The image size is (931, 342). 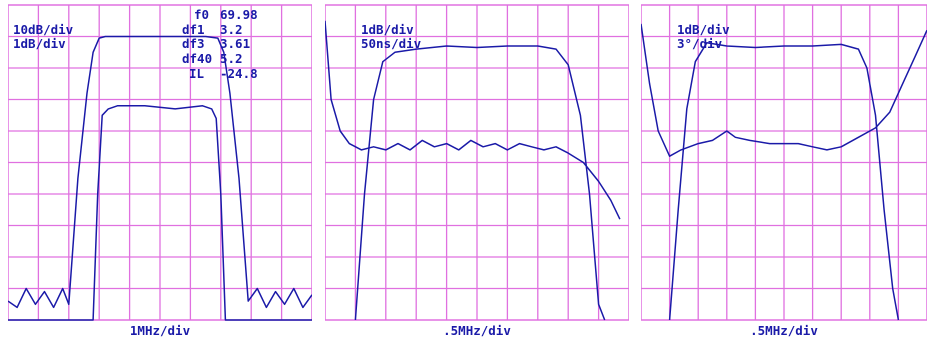 What do you see at coordinates (39, 43) in the screenshot?
I see `chart-1-scale-label: 1dB/div` at bounding box center [39, 43].